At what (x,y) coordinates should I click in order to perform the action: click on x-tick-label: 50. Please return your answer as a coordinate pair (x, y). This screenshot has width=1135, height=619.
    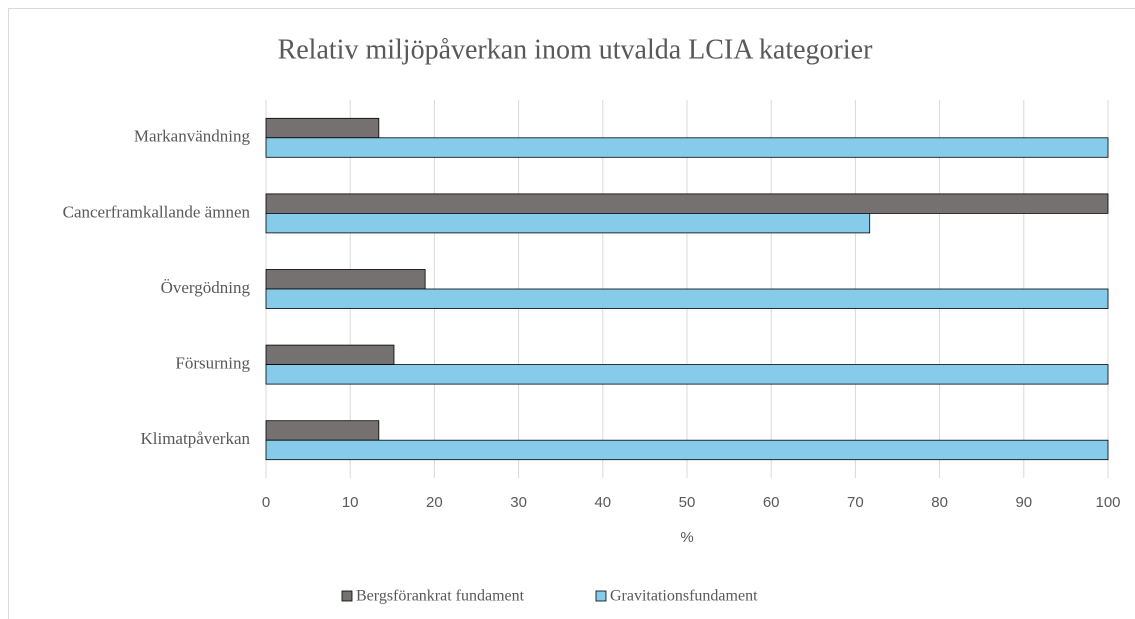
    Looking at the image, I should click on (687, 502).